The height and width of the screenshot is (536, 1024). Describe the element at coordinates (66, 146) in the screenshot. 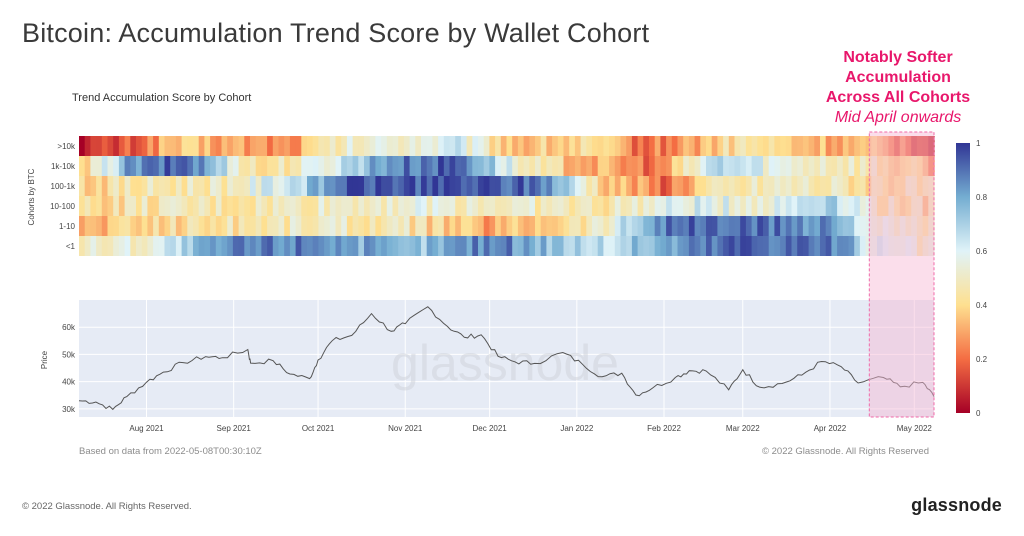

I see `heatmap-row-label: >10k` at that location.